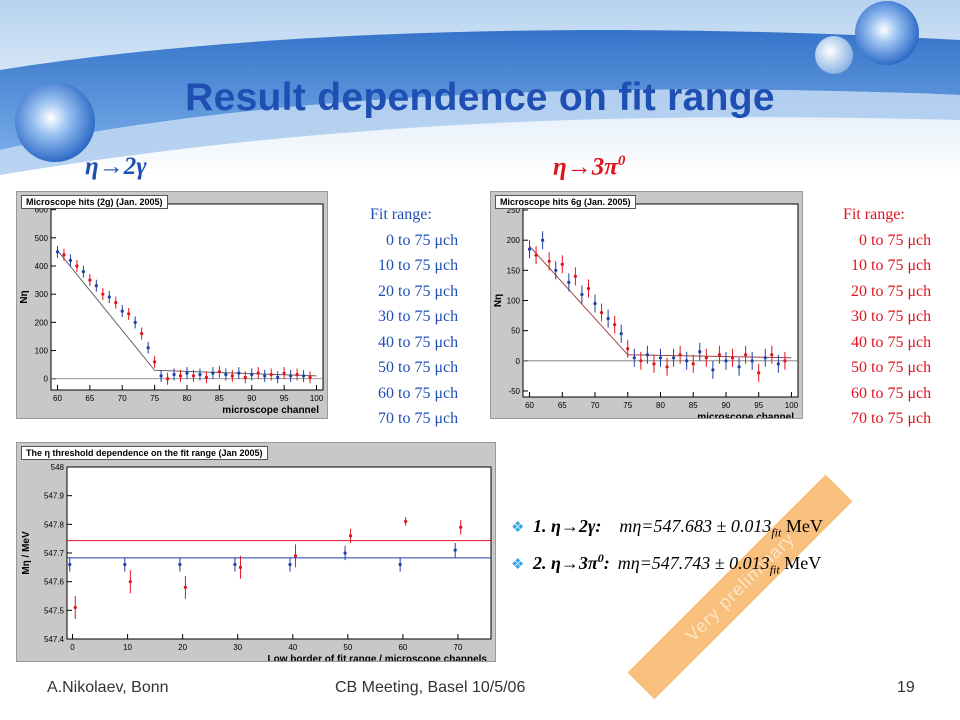  I want to click on x-tick-label: 10, so click(127, 647).